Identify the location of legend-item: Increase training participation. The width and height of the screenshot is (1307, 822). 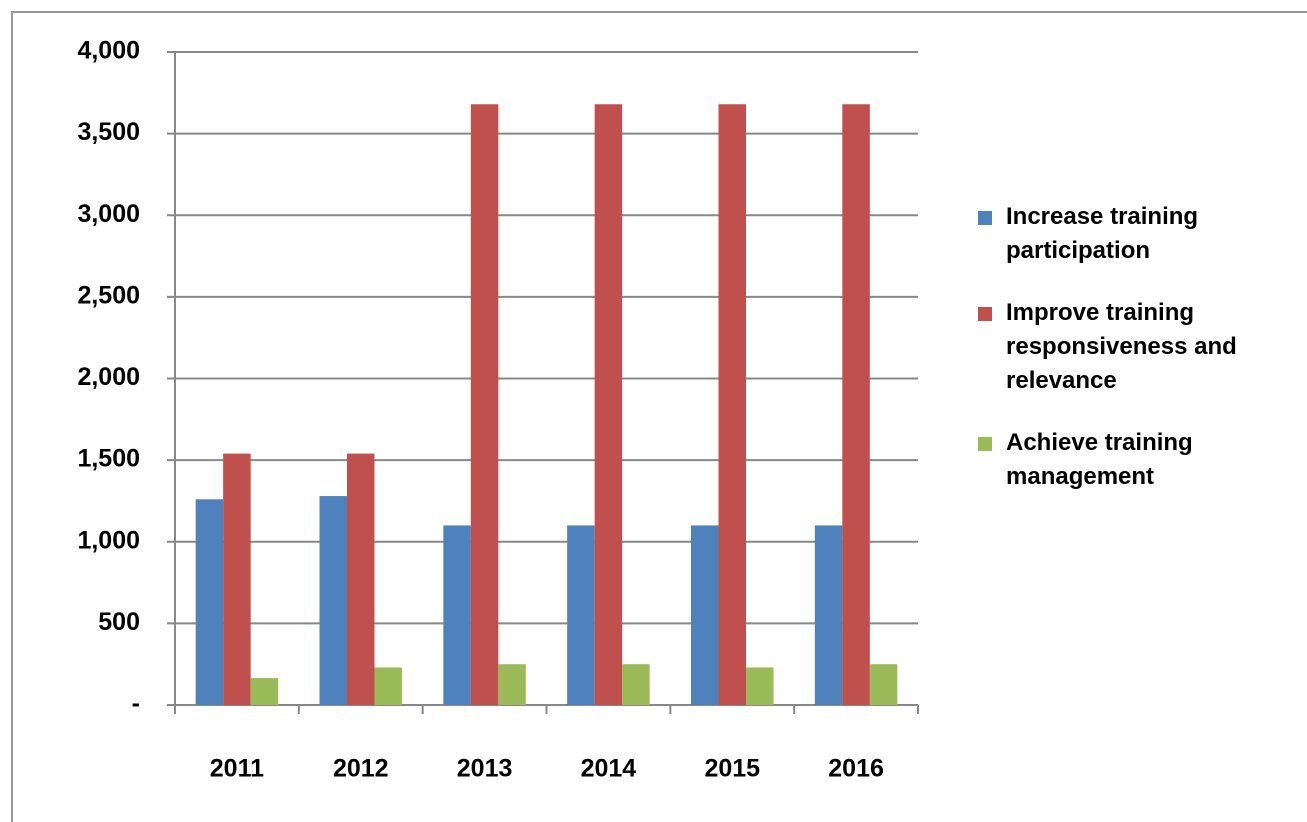
(1138, 234).